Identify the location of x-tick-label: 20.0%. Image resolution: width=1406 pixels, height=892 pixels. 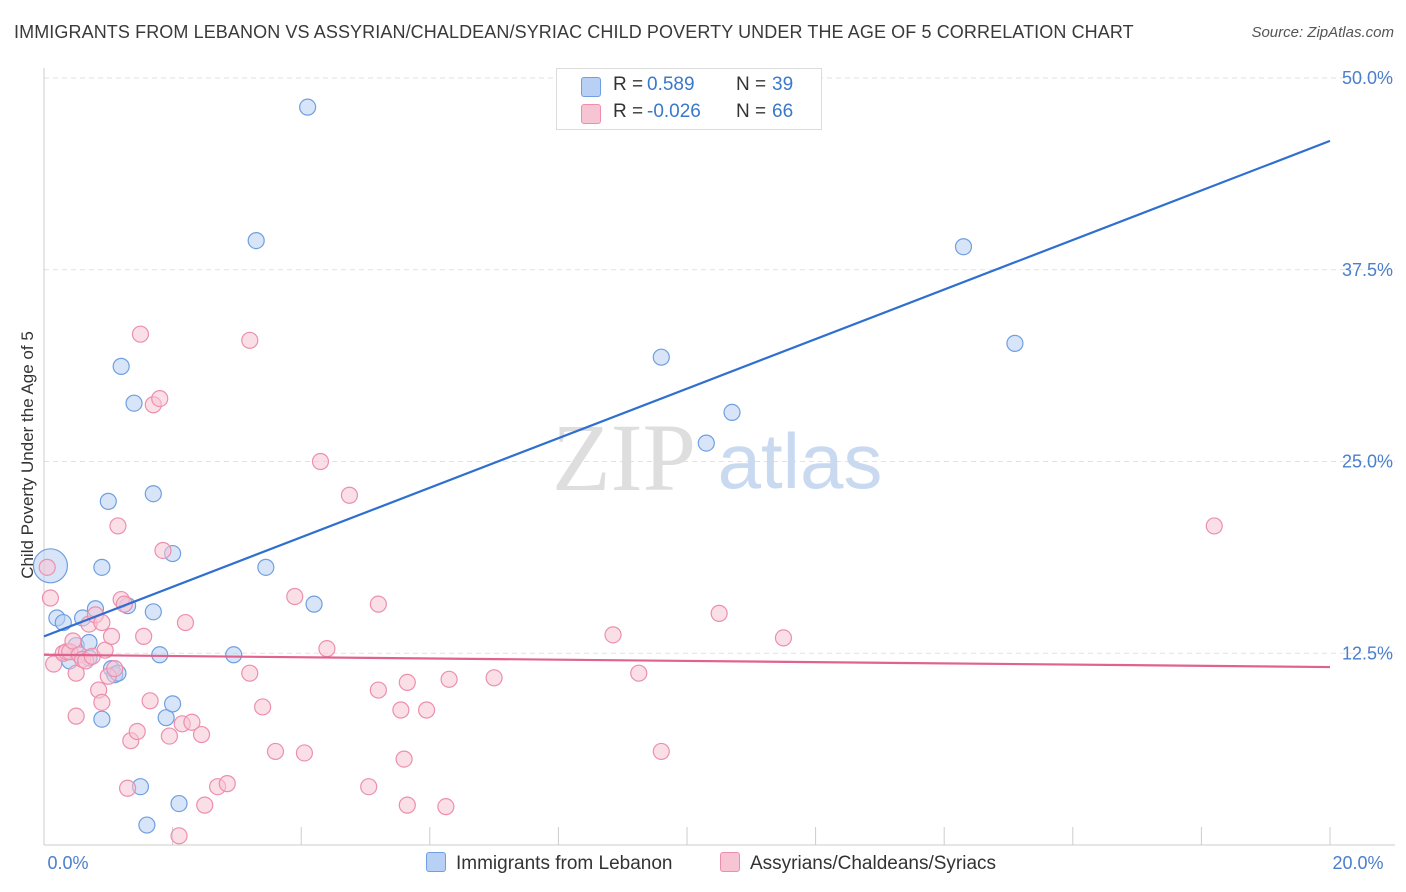
(1357, 863).